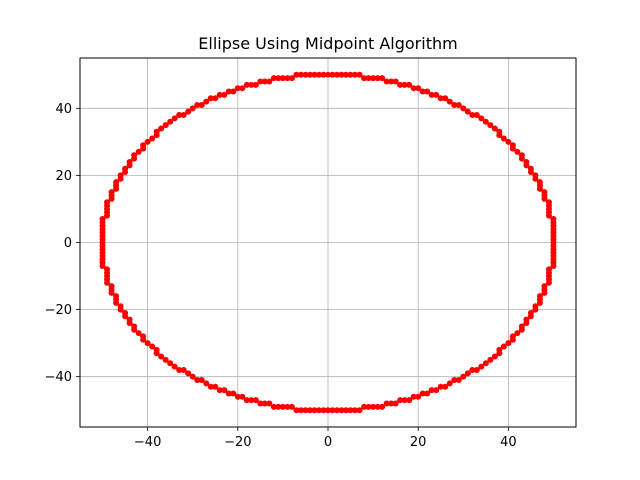  I want to click on y-tick-label: 20, so click(63, 176).